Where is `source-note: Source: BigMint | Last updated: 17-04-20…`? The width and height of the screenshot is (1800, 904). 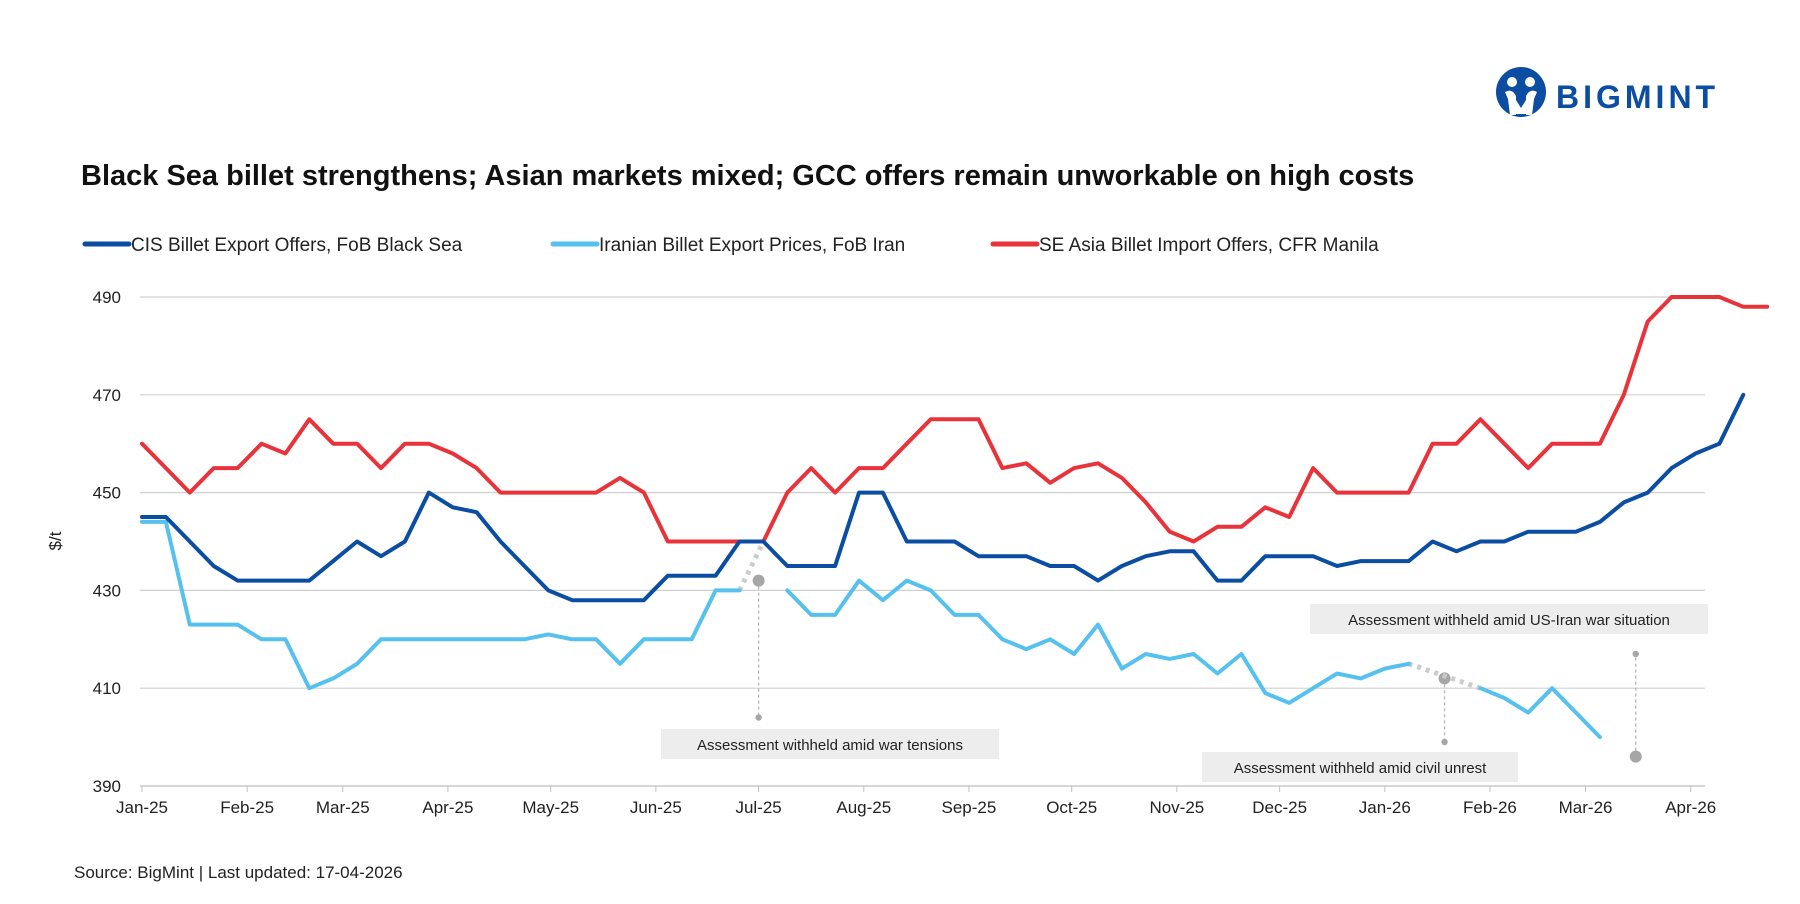
source-note: Source: BigMint | Last updated: 17-04-20… is located at coordinates (238, 872).